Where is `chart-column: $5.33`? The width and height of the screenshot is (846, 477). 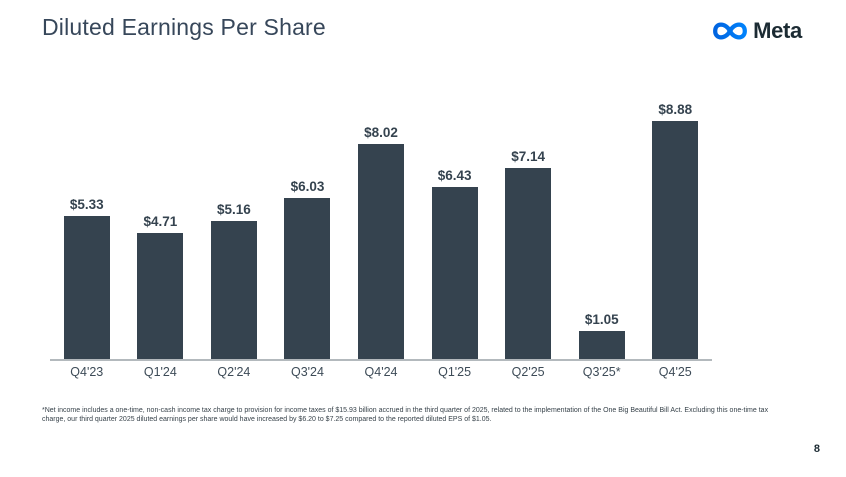 chart-column: $5.33 is located at coordinates (87, 278).